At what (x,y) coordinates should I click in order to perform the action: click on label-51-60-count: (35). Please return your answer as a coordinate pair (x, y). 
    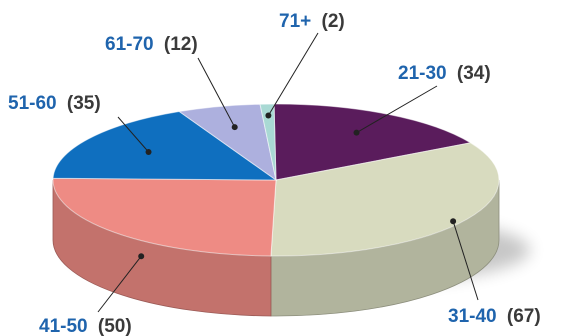
    Looking at the image, I should click on (84, 103).